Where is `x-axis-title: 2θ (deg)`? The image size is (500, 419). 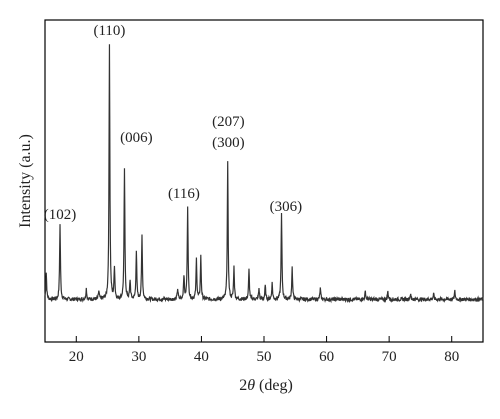 x-axis-title: 2θ (deg) is located at coordinates (266, 385).